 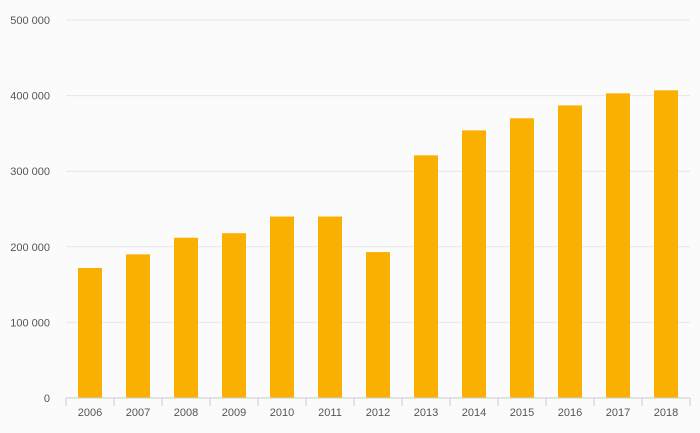 What do you see at coordinates (570, 413) in the screenshot?
I see `x-tick-label: 2016` at bounding box center [570, 413].